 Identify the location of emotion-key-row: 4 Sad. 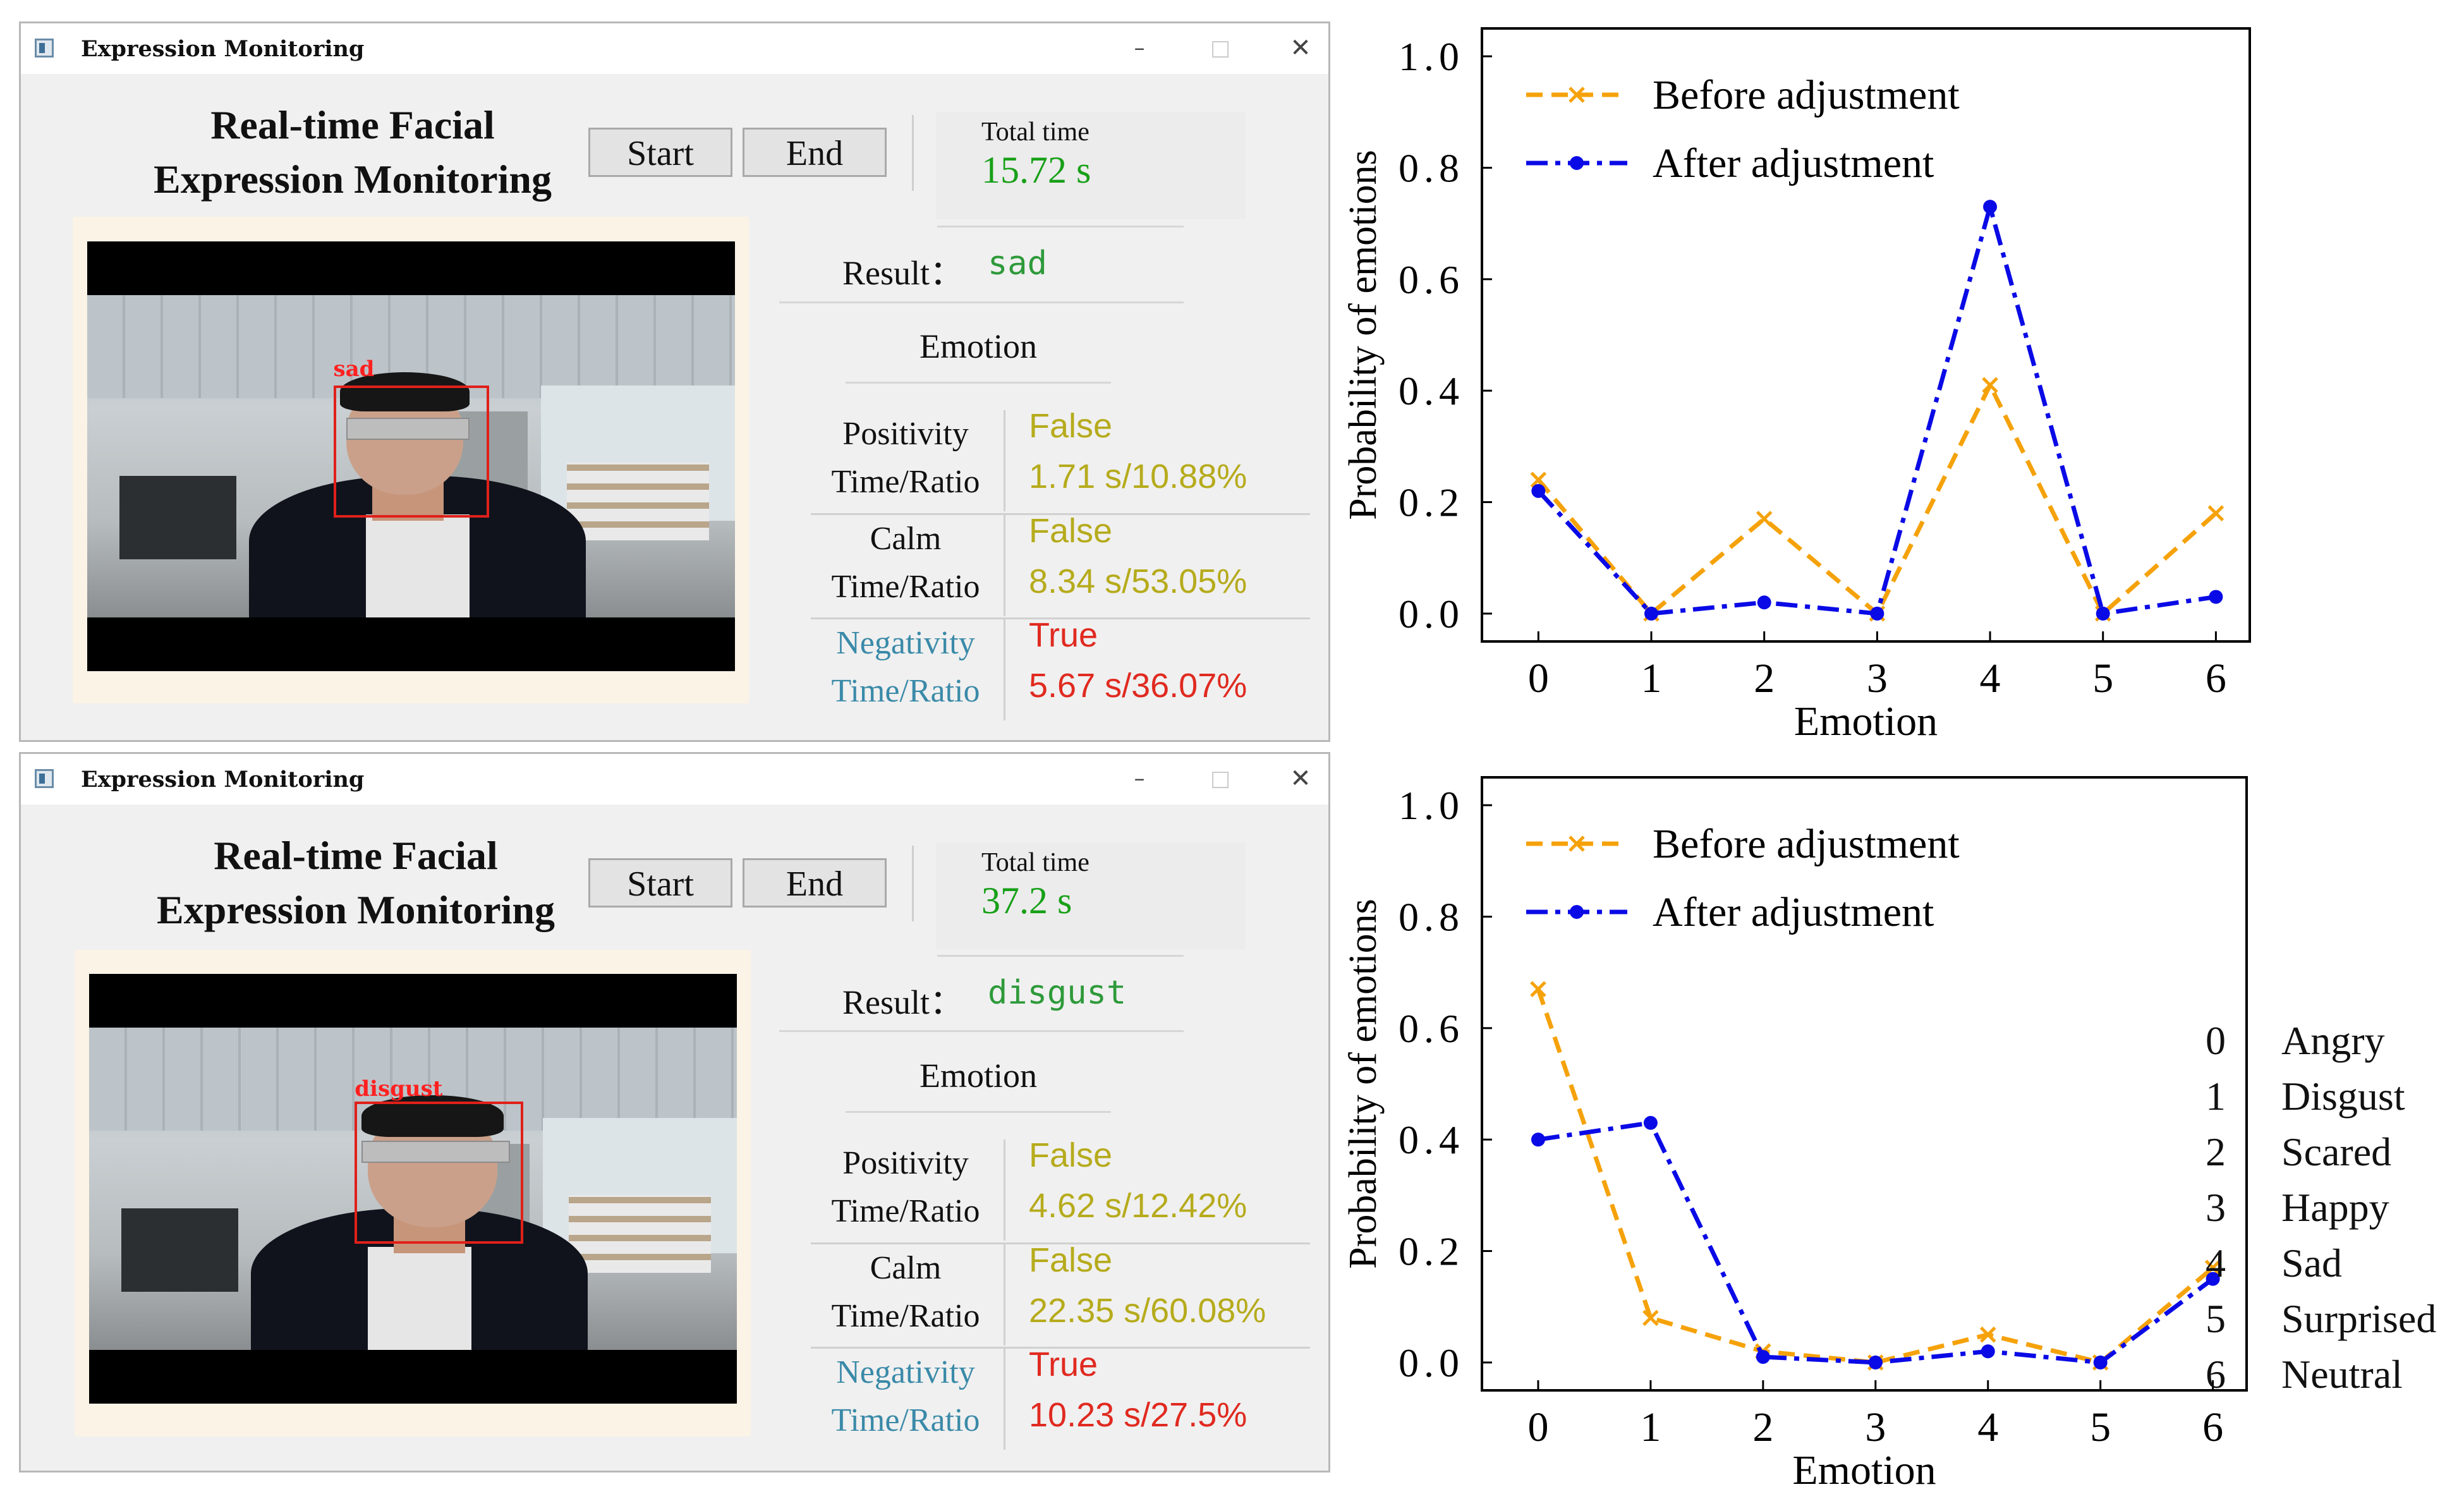
(2332, 1268).